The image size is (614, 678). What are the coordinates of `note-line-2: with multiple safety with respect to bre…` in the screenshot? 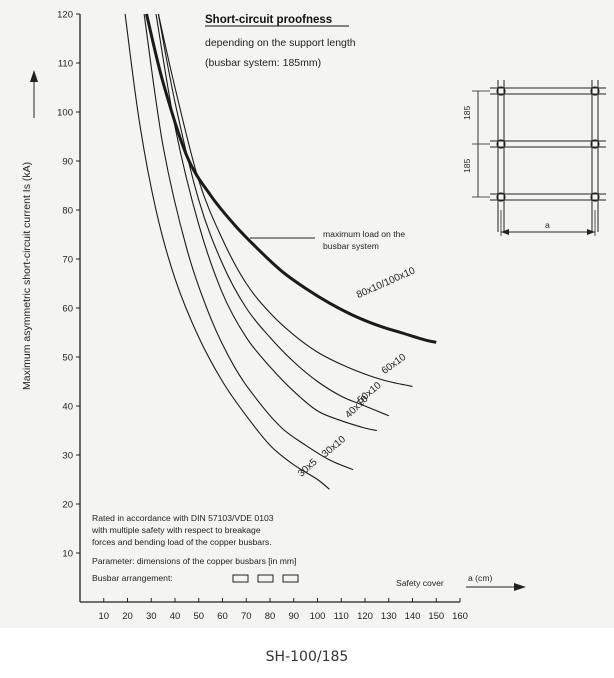 It's located at (176, 530).